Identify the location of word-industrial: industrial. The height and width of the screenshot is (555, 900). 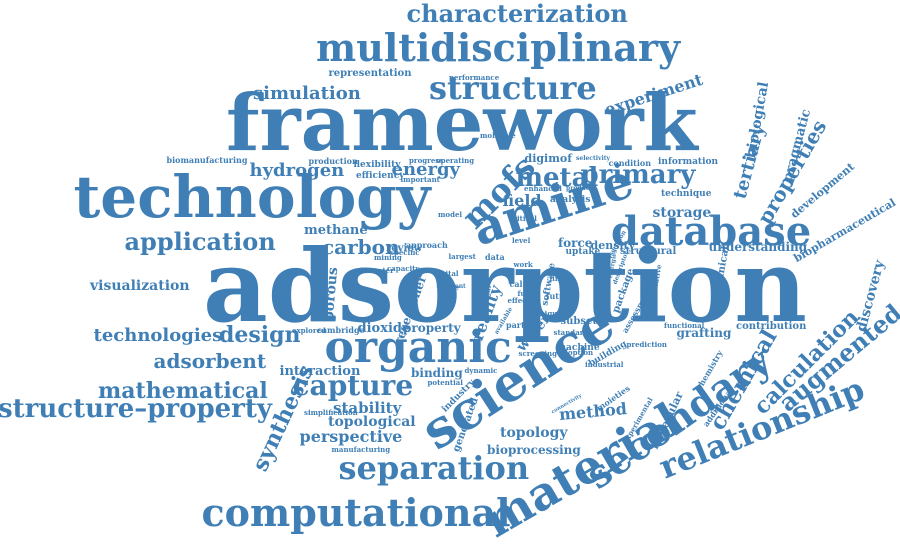
(604, 364).